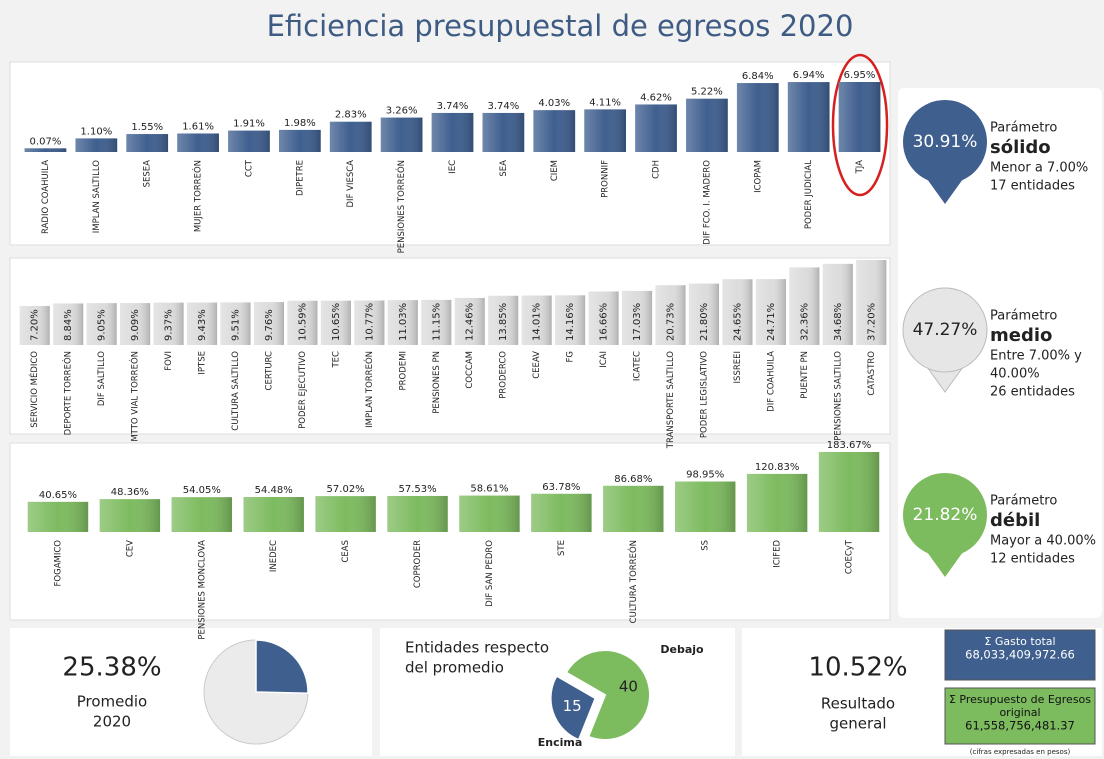  Describe the element at coordinates (638, 366) in the screenshot. I see `category-label: ICATEC` at that location.